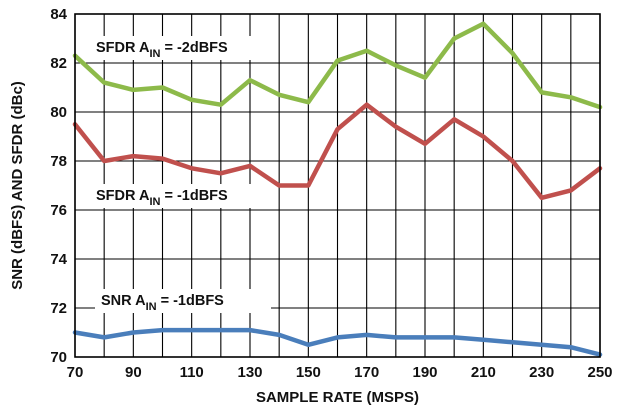  What do you see at coordinates (192, 372) in the screenshot?
I see `x-tick-label: 110` at bounding box center [192, 372].